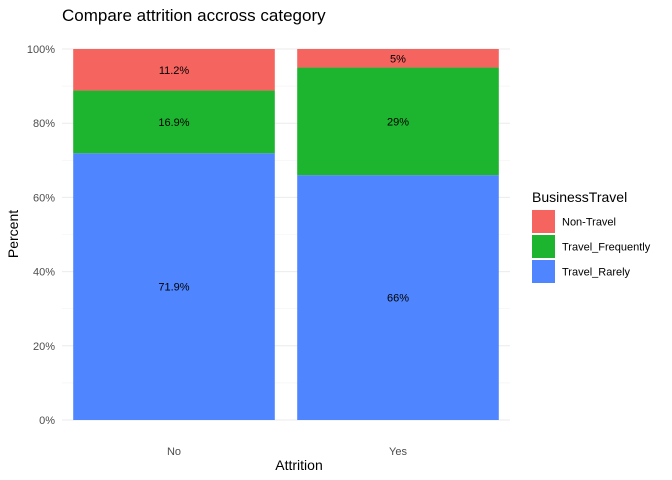 The height and width of the screenshot is (480, 672). What do you see at coordinates (44, 273) in the screenshot?
I see `y-tick-label: 40%` at bounding box center [44, 273].